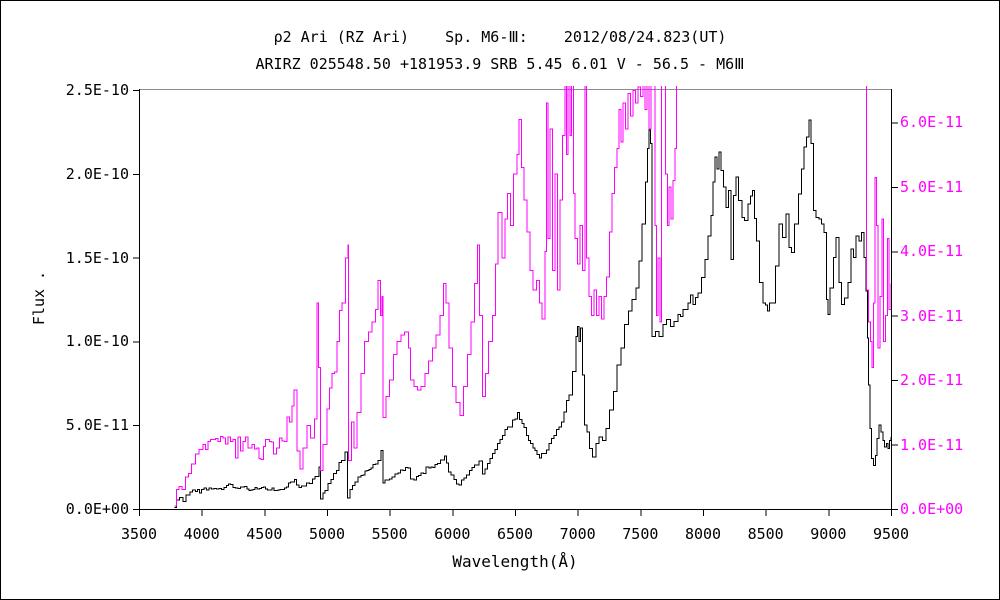 The height and width of the screenshot is (600, 1000). What do you see at coordinates (932, 444) in the screenshot?
I see `right-tick-label: 1.0E-11` at bounding box center [932, 444].